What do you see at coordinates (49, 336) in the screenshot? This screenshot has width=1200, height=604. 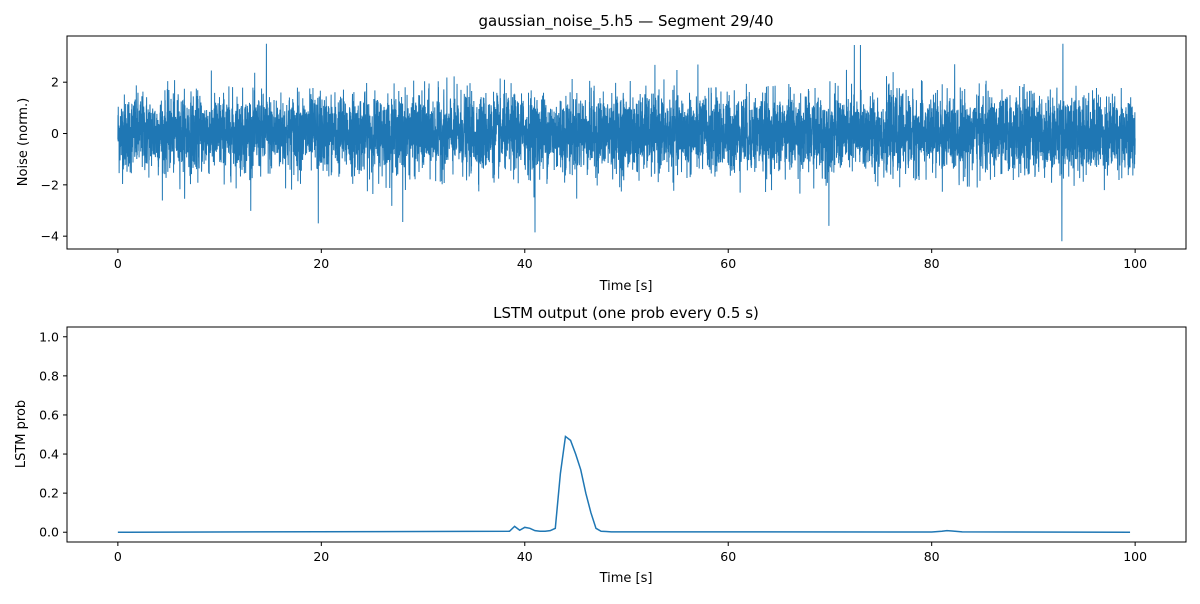 I see `lstm-y-tick-label: 1.0` at bounding box center [49, 336].